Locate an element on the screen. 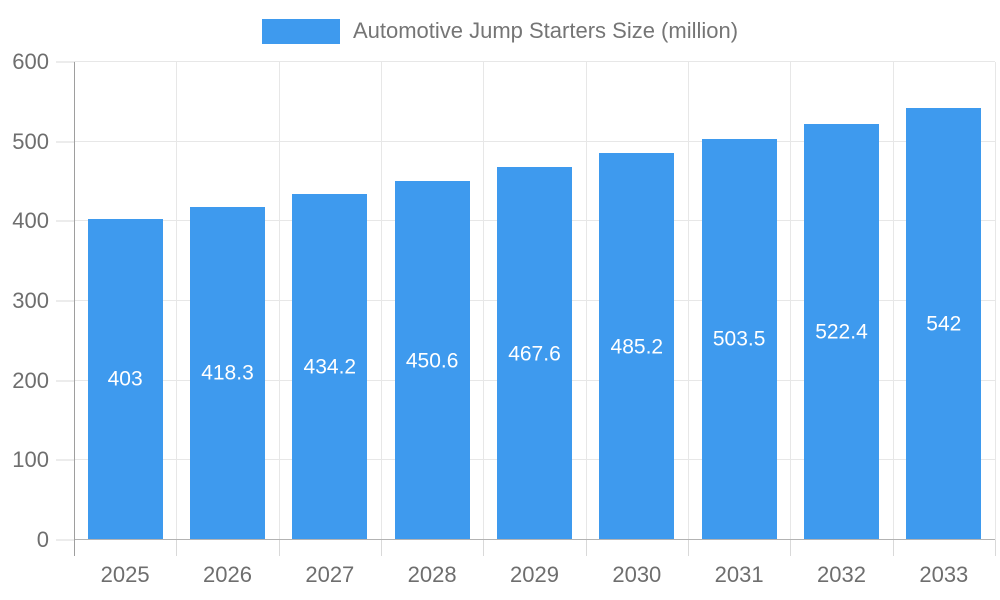 The width and height of the screenshot is (1000, 600). x-tick-label: 2025 is located at coordinates (125, 574).